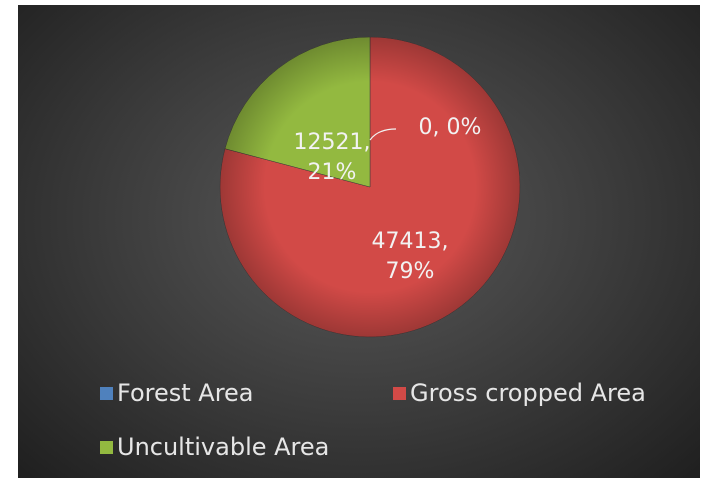  What do you see at coordinates (383, 134) in the screenshot?
I see `leader-line` at bounding box center [383, 134].